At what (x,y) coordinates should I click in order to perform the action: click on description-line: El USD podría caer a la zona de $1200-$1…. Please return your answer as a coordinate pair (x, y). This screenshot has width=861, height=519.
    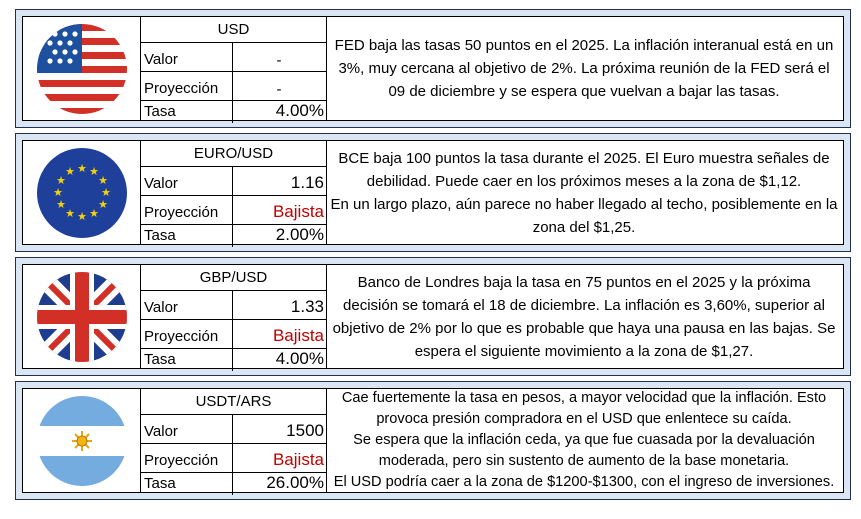
    Looking at the image, I should click on (584, 482).